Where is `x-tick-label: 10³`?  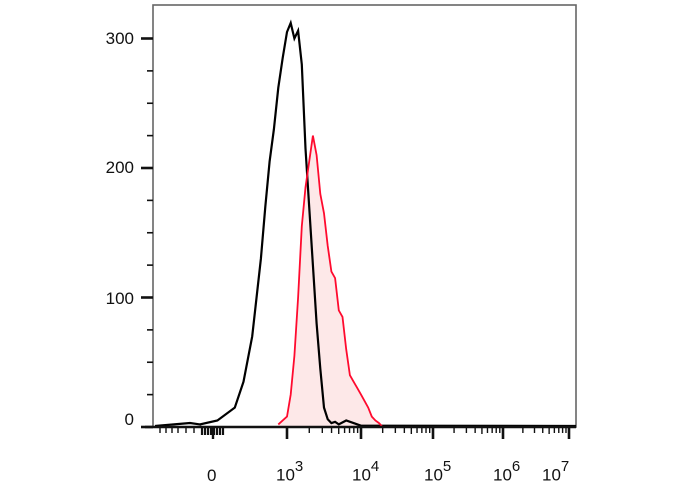 x-tick-label: 10³ is located at coordinates (290, 471).